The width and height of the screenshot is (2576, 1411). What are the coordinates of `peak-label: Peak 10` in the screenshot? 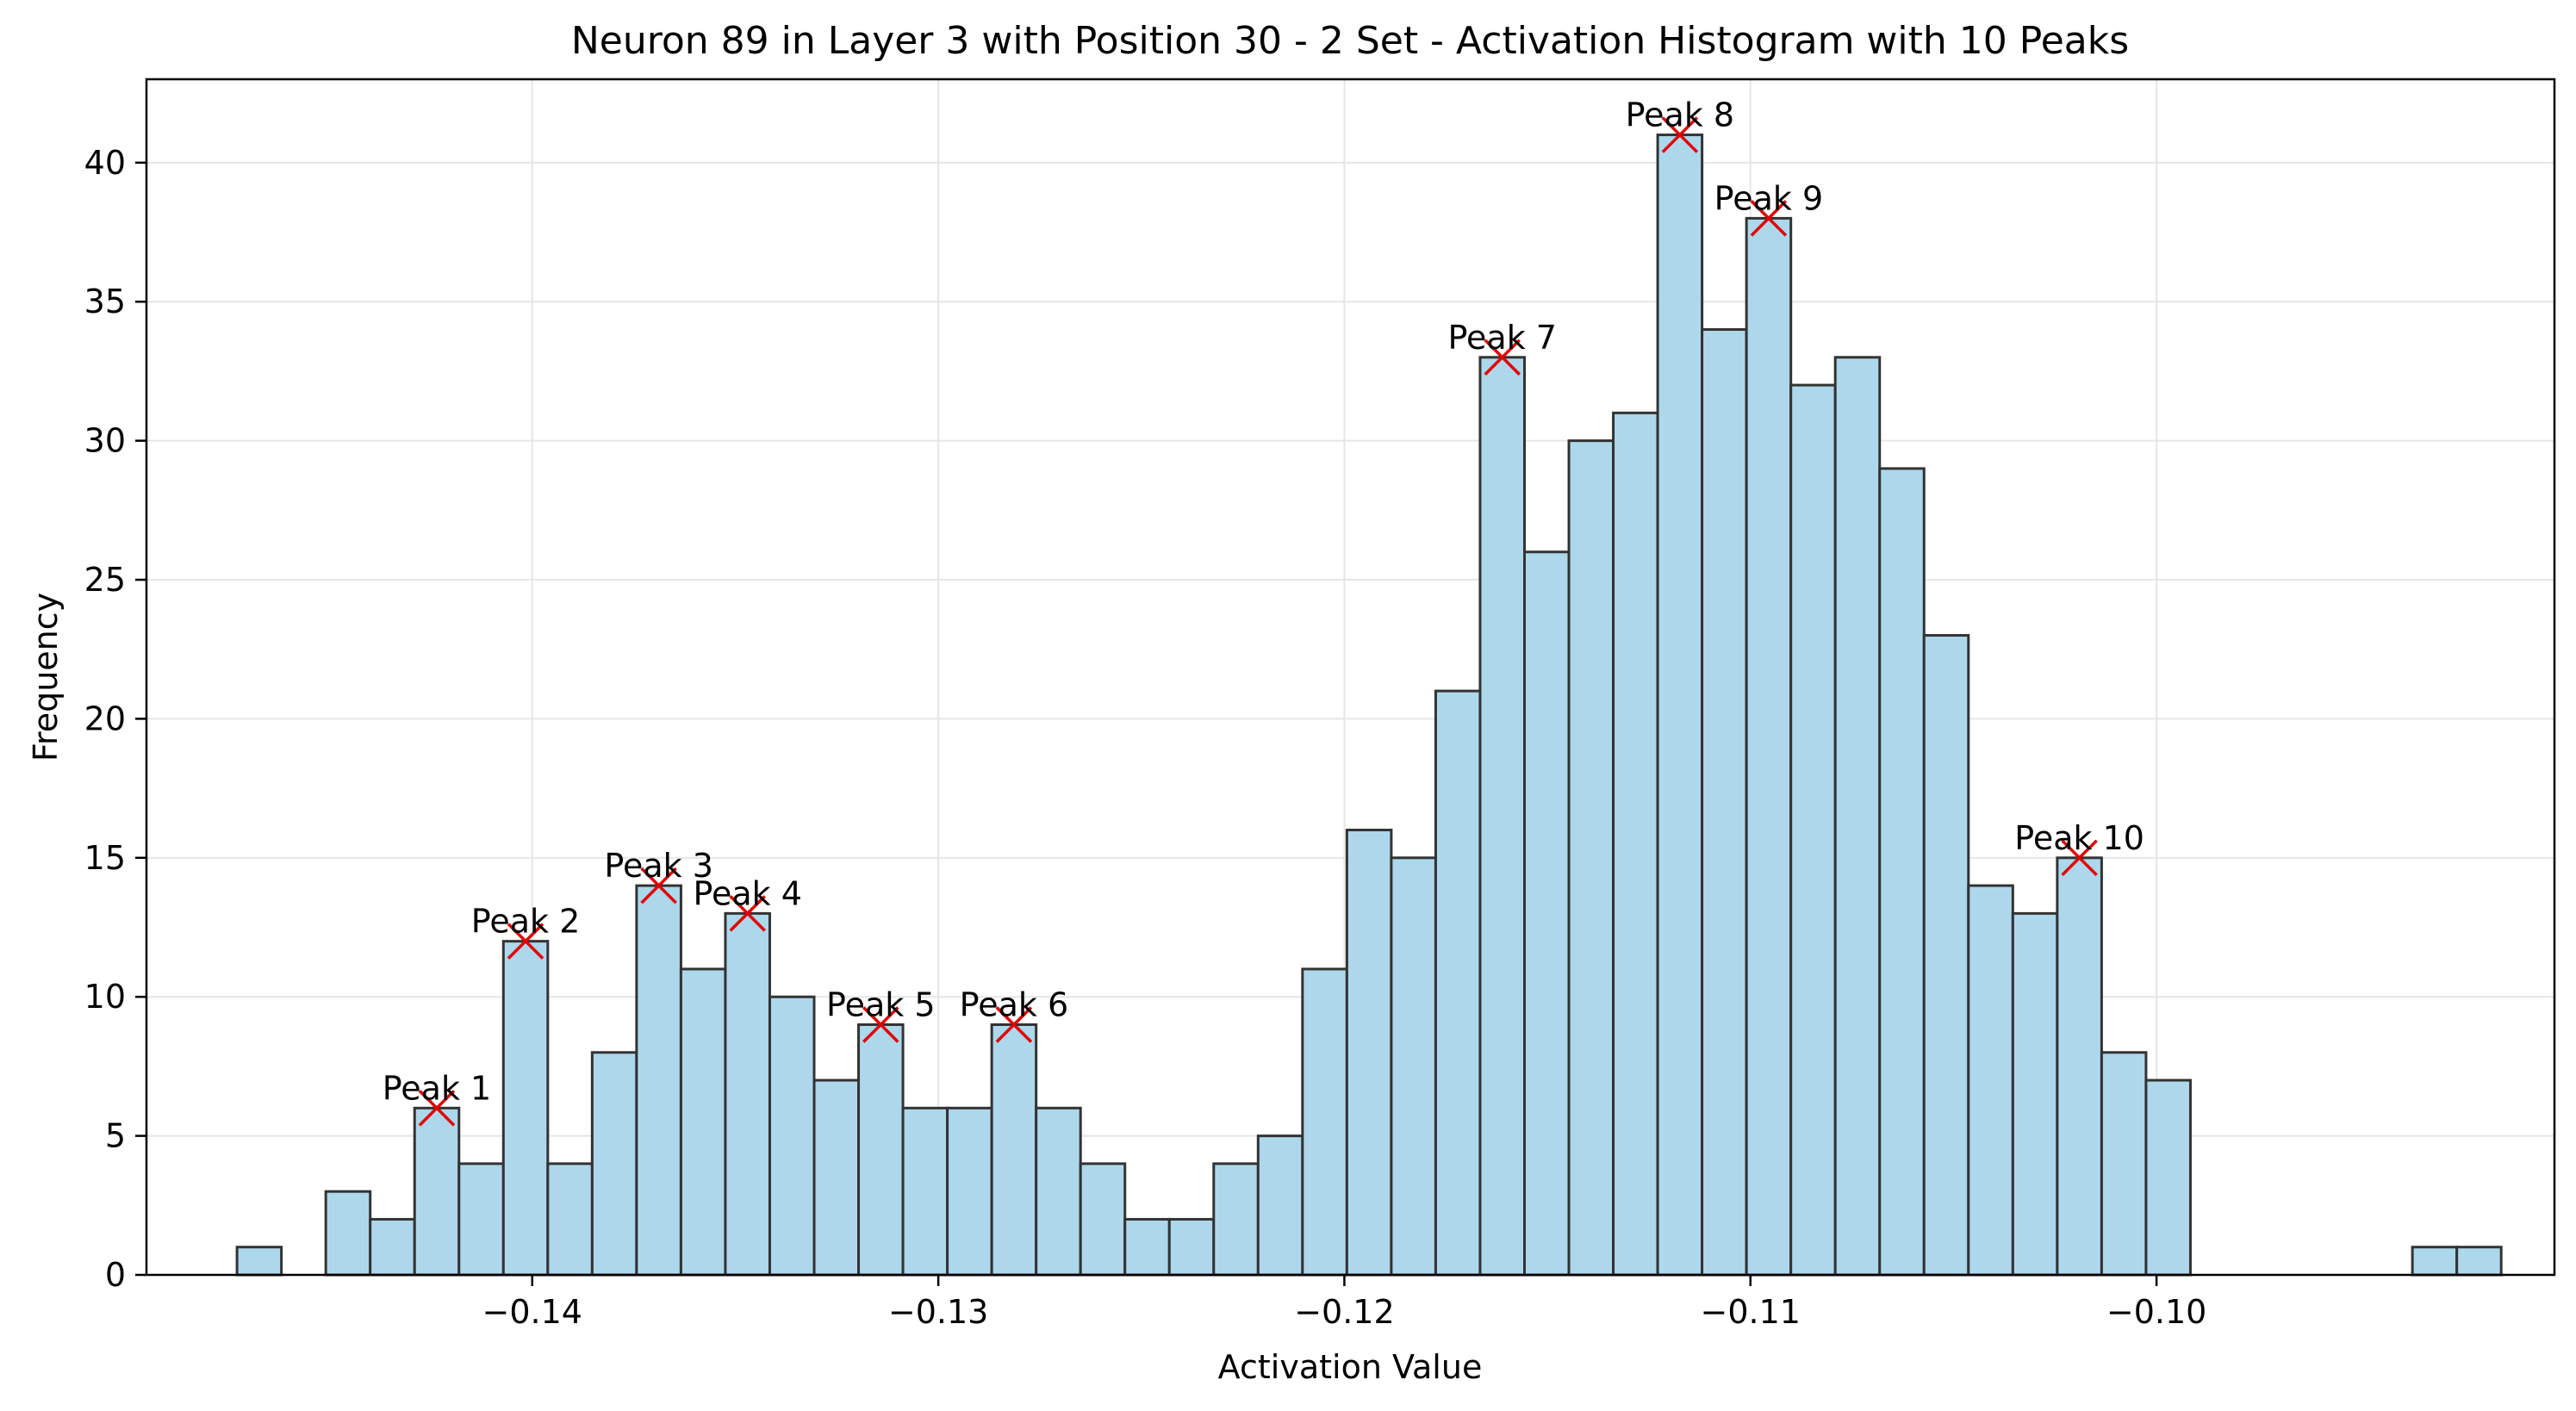 It's located at (2079, 838).